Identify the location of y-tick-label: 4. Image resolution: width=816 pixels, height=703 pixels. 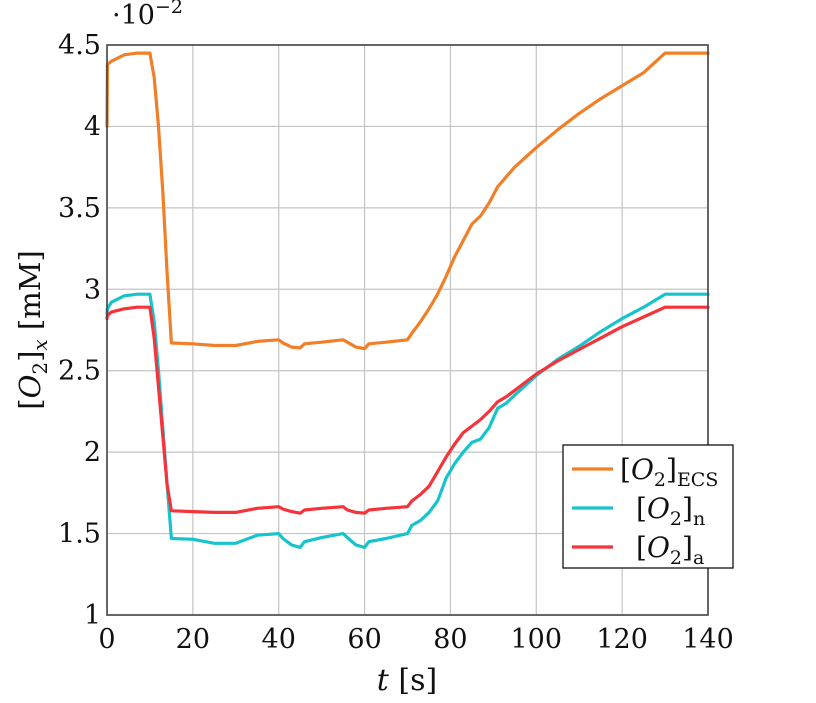
(92, 126).